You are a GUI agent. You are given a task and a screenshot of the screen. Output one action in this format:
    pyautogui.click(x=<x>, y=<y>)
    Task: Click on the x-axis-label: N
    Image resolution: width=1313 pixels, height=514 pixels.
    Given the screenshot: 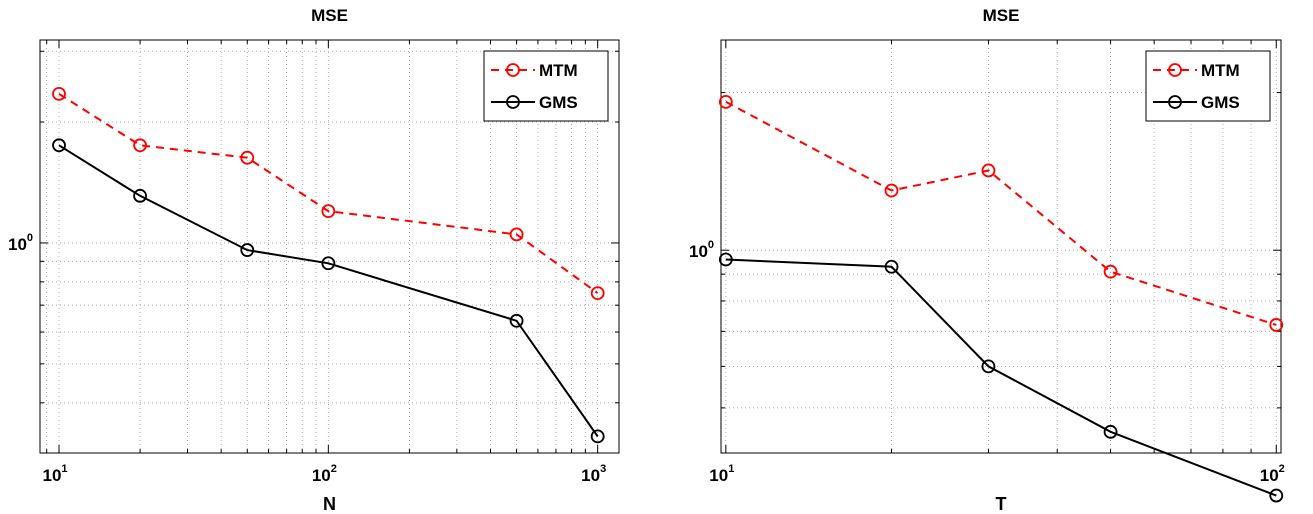 What is the action you would take?
    pyautogui.click(x=329, y=504)
    